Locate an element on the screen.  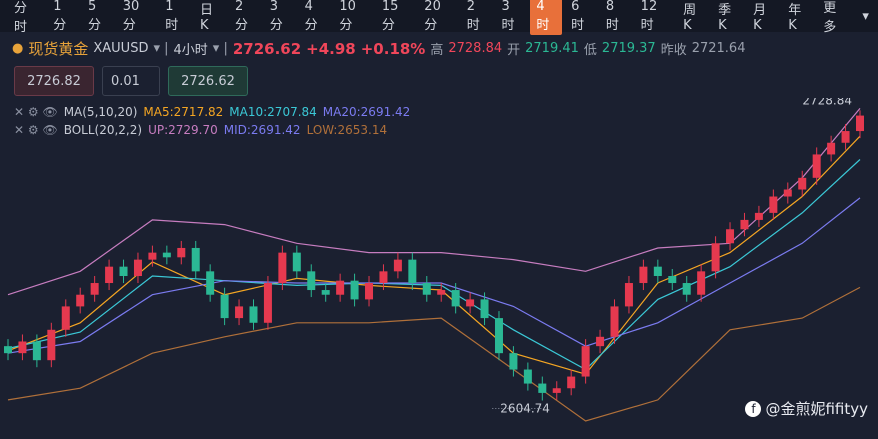
label: 高 is located at coordinates (437, 50).